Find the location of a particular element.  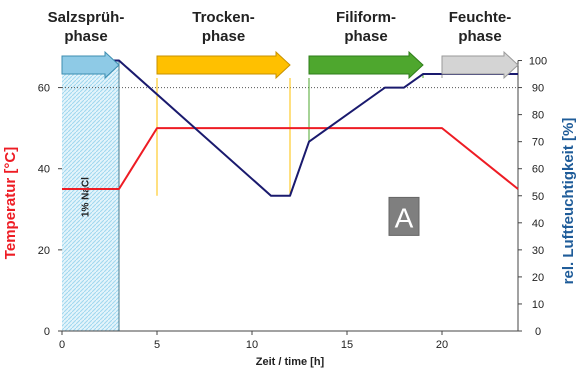

right-y-tick-label: 0 is located at coordinates (538, 332).